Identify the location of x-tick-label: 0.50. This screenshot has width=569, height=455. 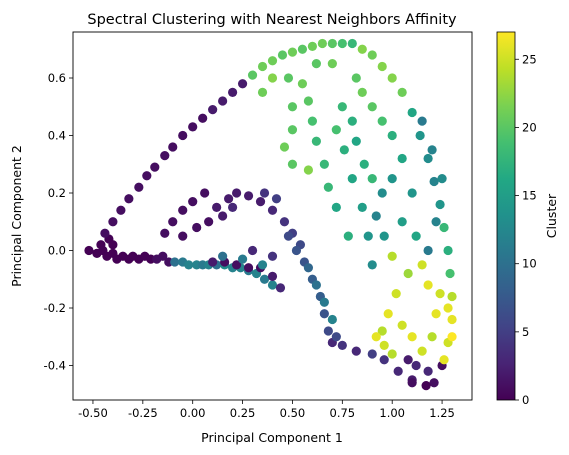
(293, 413).